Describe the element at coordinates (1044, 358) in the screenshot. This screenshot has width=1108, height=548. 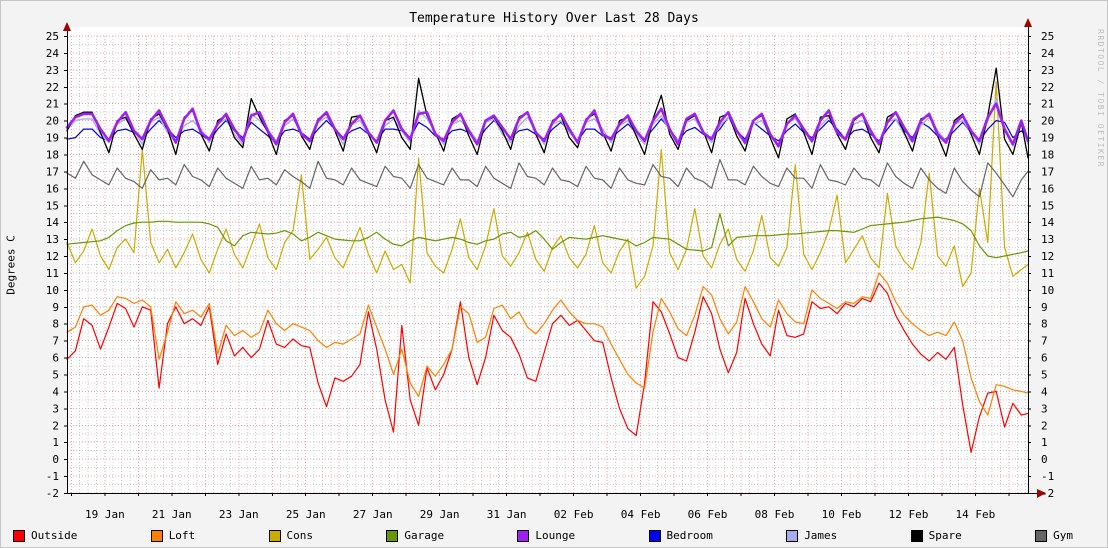
I see `y-tick-label-right: 6` at that location.